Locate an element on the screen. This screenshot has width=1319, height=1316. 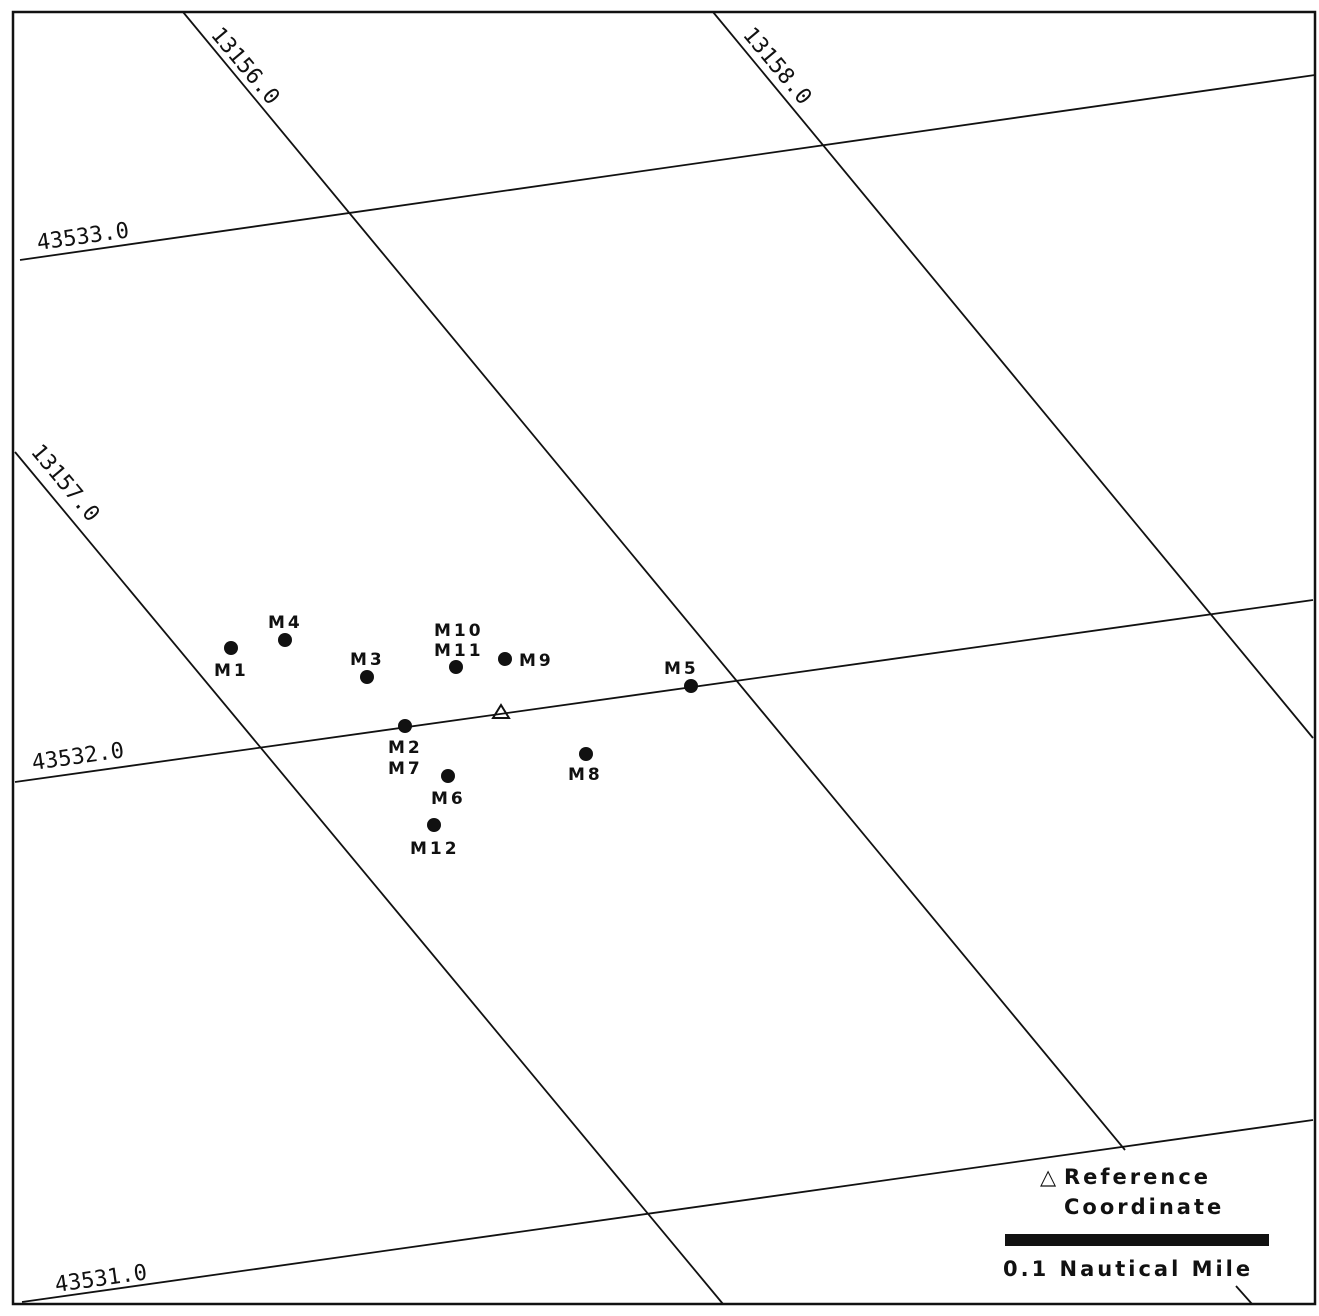
station-m6: M6 is located at coordinates (448, 789).